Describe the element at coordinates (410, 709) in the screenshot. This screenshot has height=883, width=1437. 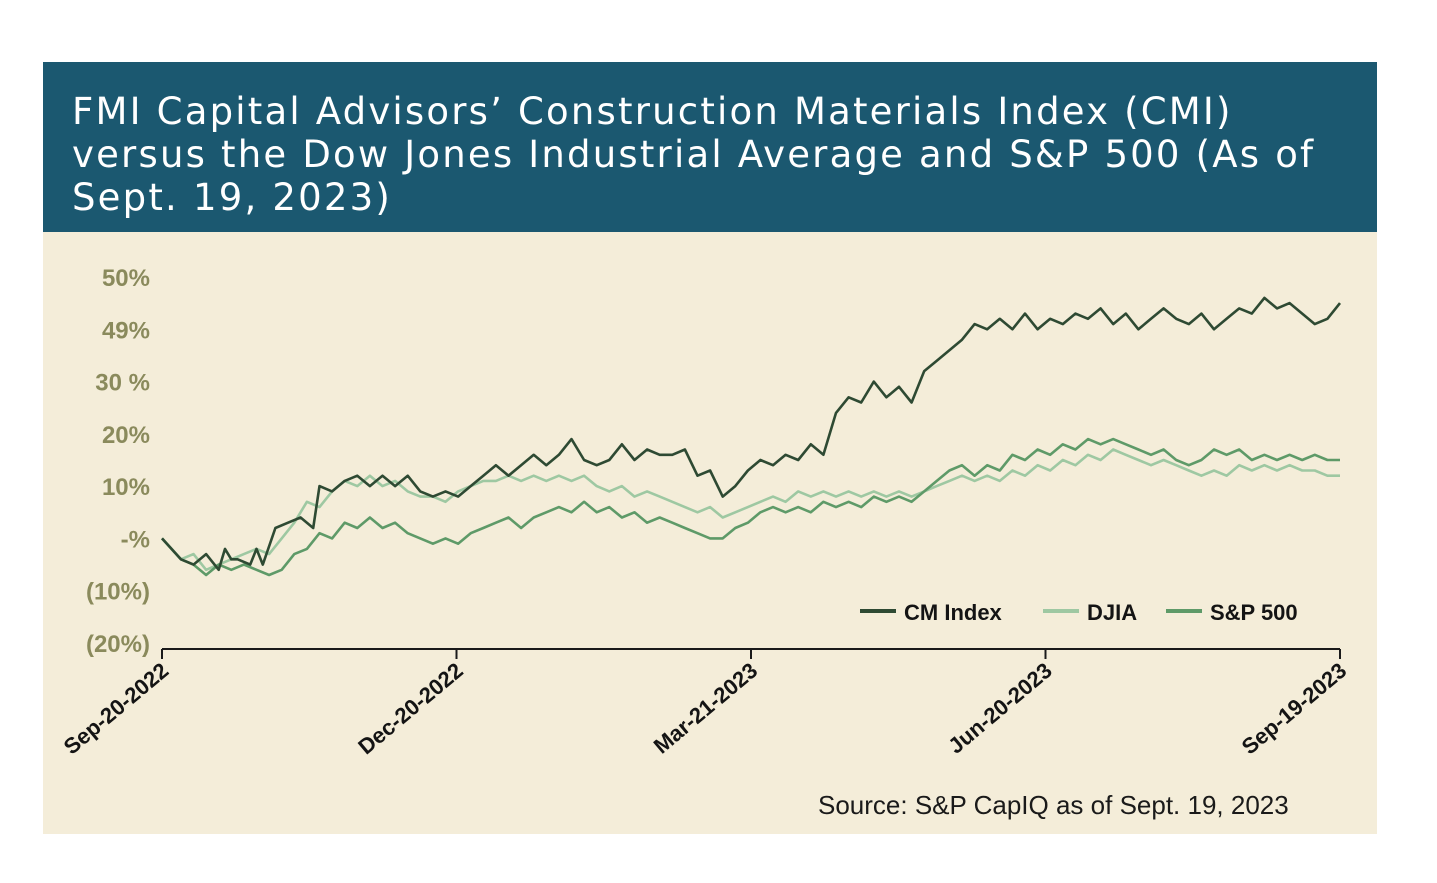
I see `x-tick-label: Dec-20-2022` at that location.